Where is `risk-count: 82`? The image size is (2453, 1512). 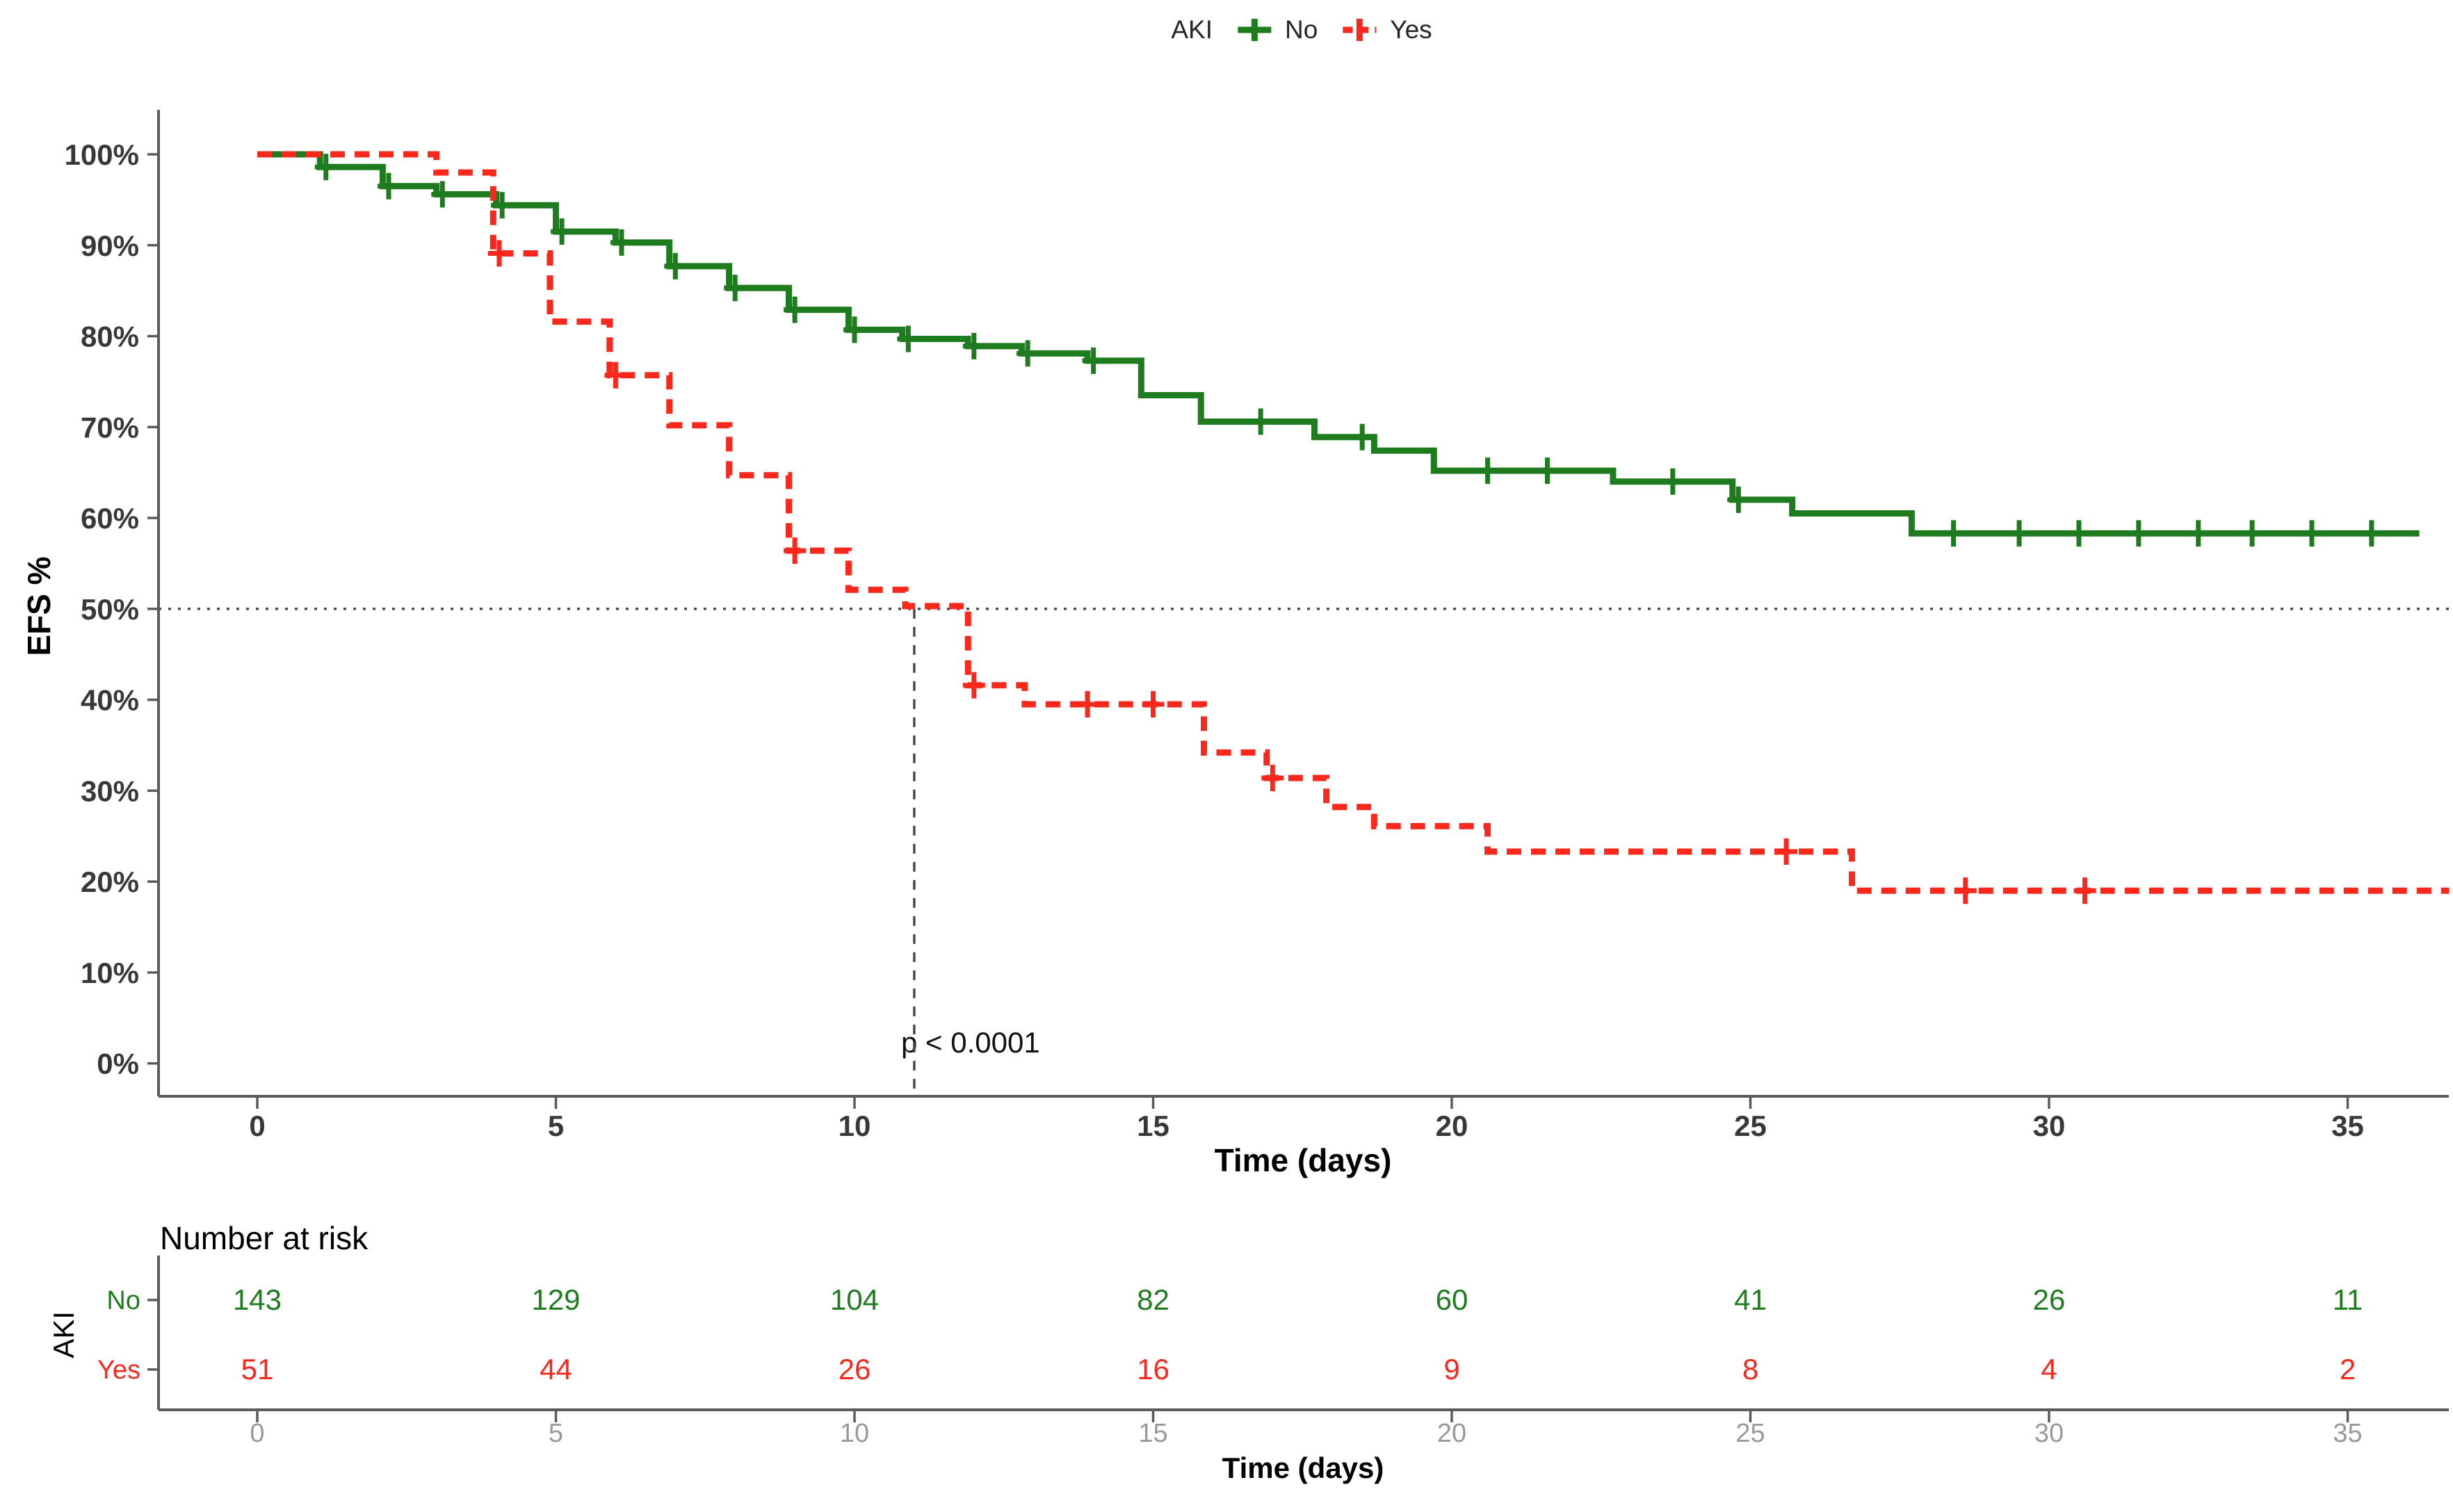
risk-count: 82 is located at coordinates (1153, 1299).